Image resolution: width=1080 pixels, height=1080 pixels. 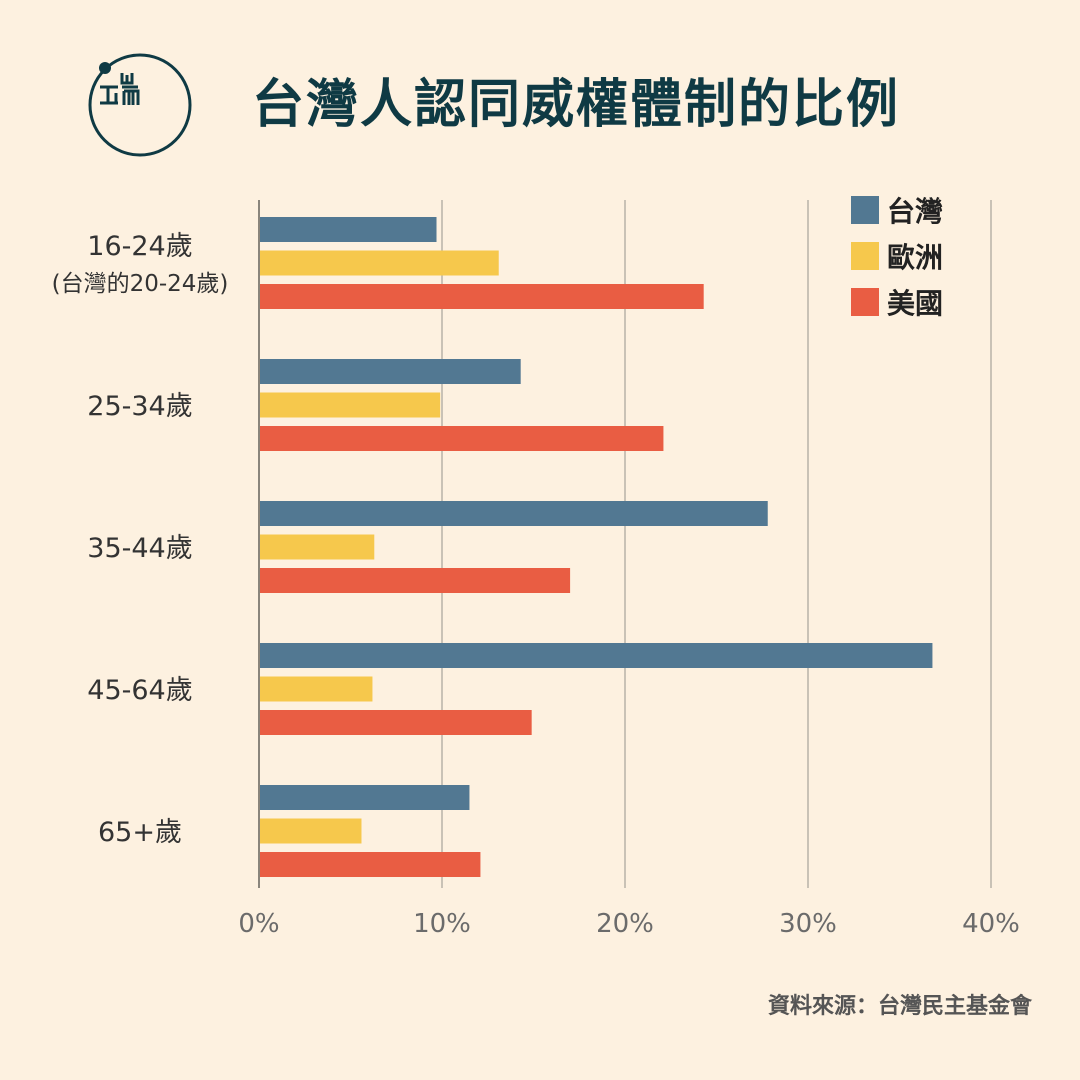 What do you see at coordinates (139, 246) in the screenshot?
I see `category-label: 16-24歲` at bounding box center [139, 246].